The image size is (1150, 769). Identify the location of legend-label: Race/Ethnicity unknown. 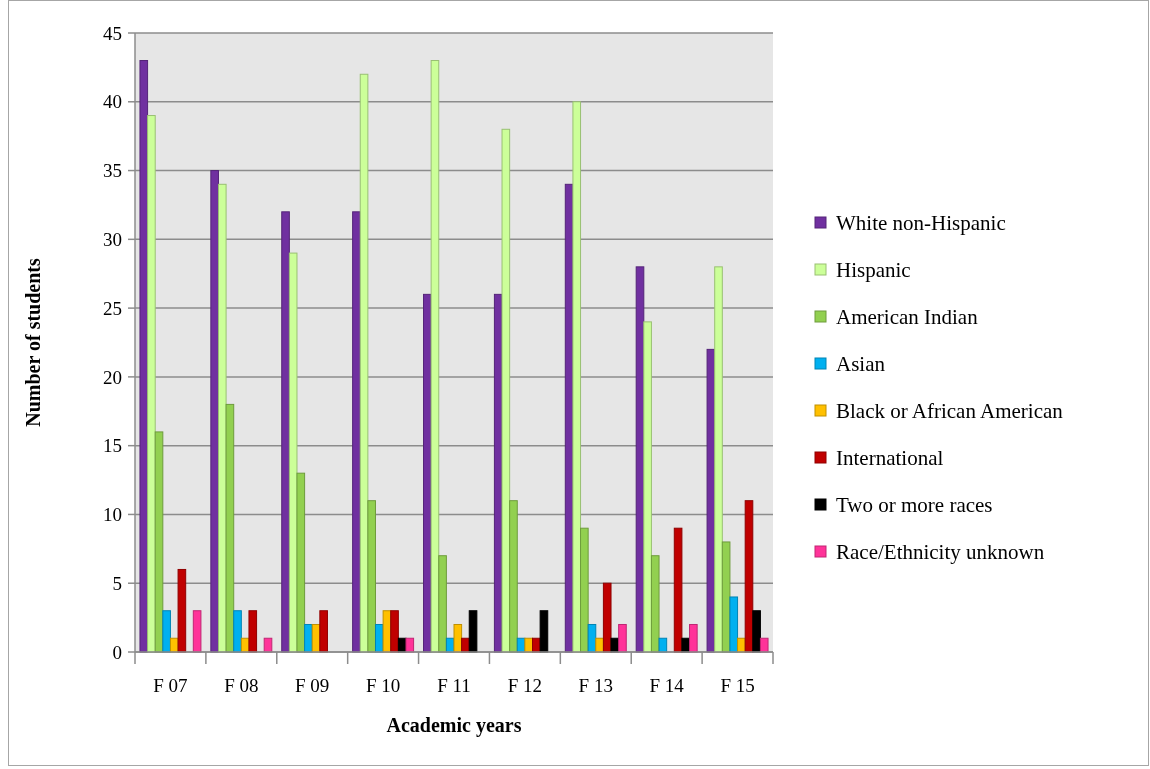
(940, 552).